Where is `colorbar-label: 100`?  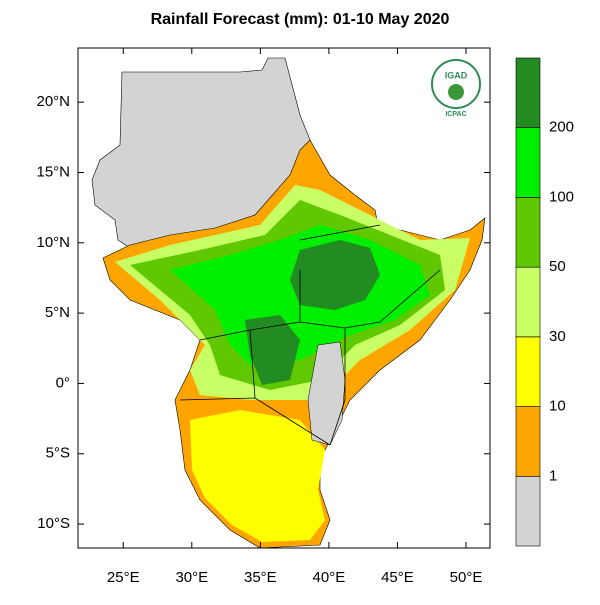
colorbar-label: 100 is located at coordinates (561, 196).